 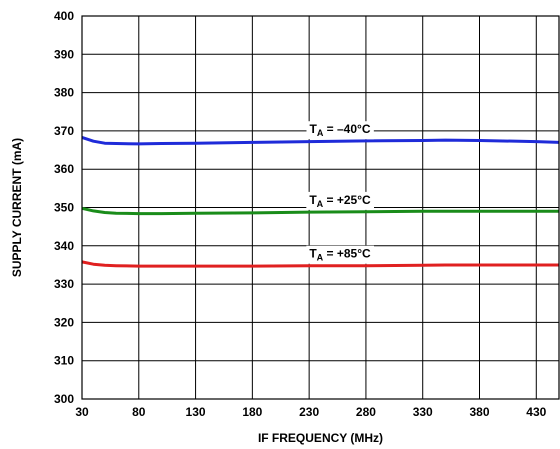 What do you see at coordinates (320, 438) in the screenshot?
I see `x-axis-label: IF FREQUENCY (MHz)` at bounding box center [320, 438].